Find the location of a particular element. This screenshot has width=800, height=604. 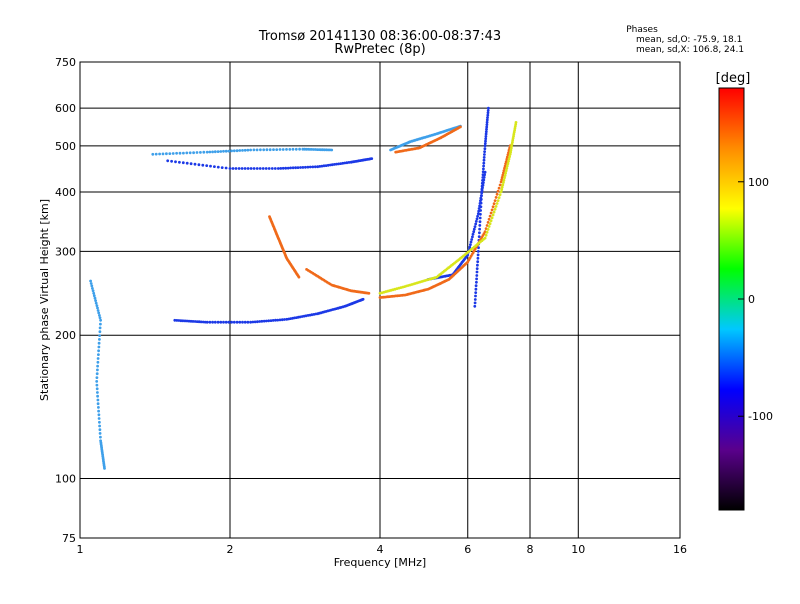

x-tick-label: 16 is located at coordinates (680, 549).